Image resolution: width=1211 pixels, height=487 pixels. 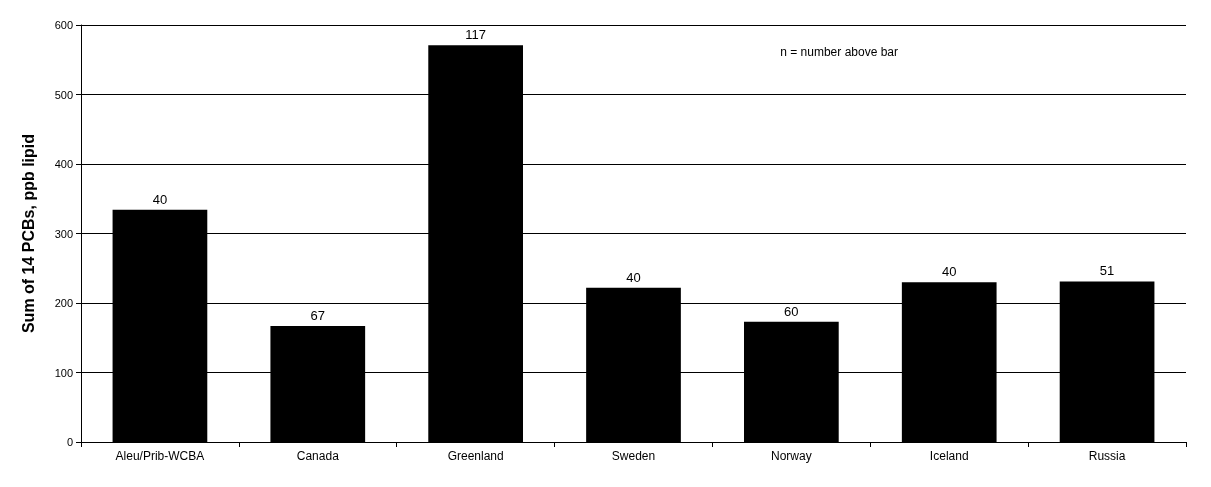 What do you see at coordinates (791, 311) in the screenshot?
I see `annotation: 60` at bounding box center [791, 311].